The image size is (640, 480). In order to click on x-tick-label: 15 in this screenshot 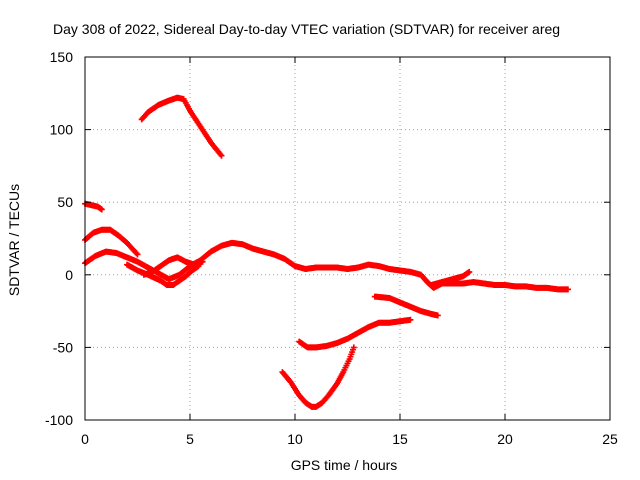, I will do `click(400, 439)`.